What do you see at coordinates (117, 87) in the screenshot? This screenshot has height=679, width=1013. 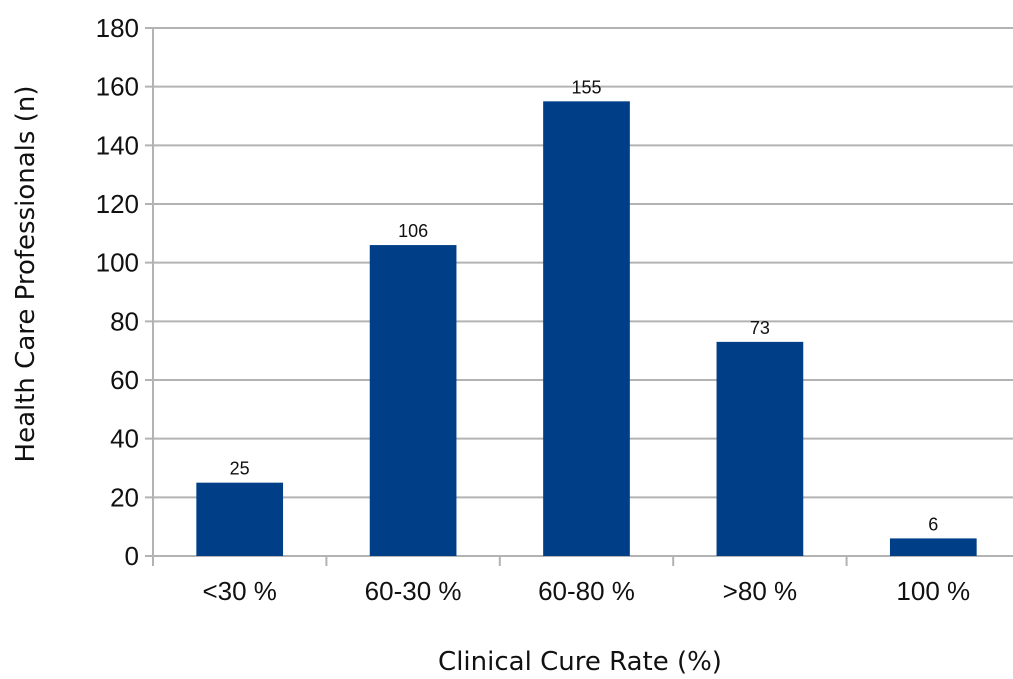 I see `y-tick-label: 160` at bounding box center [117, 87].